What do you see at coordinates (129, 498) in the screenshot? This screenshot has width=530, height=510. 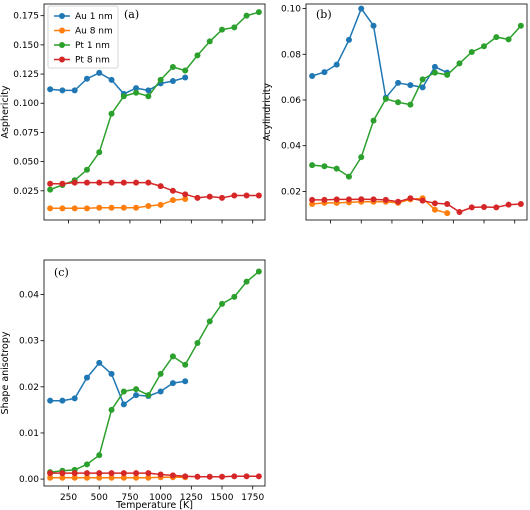 I see `x-tick-label: 750` at bounding box center [129, 498].